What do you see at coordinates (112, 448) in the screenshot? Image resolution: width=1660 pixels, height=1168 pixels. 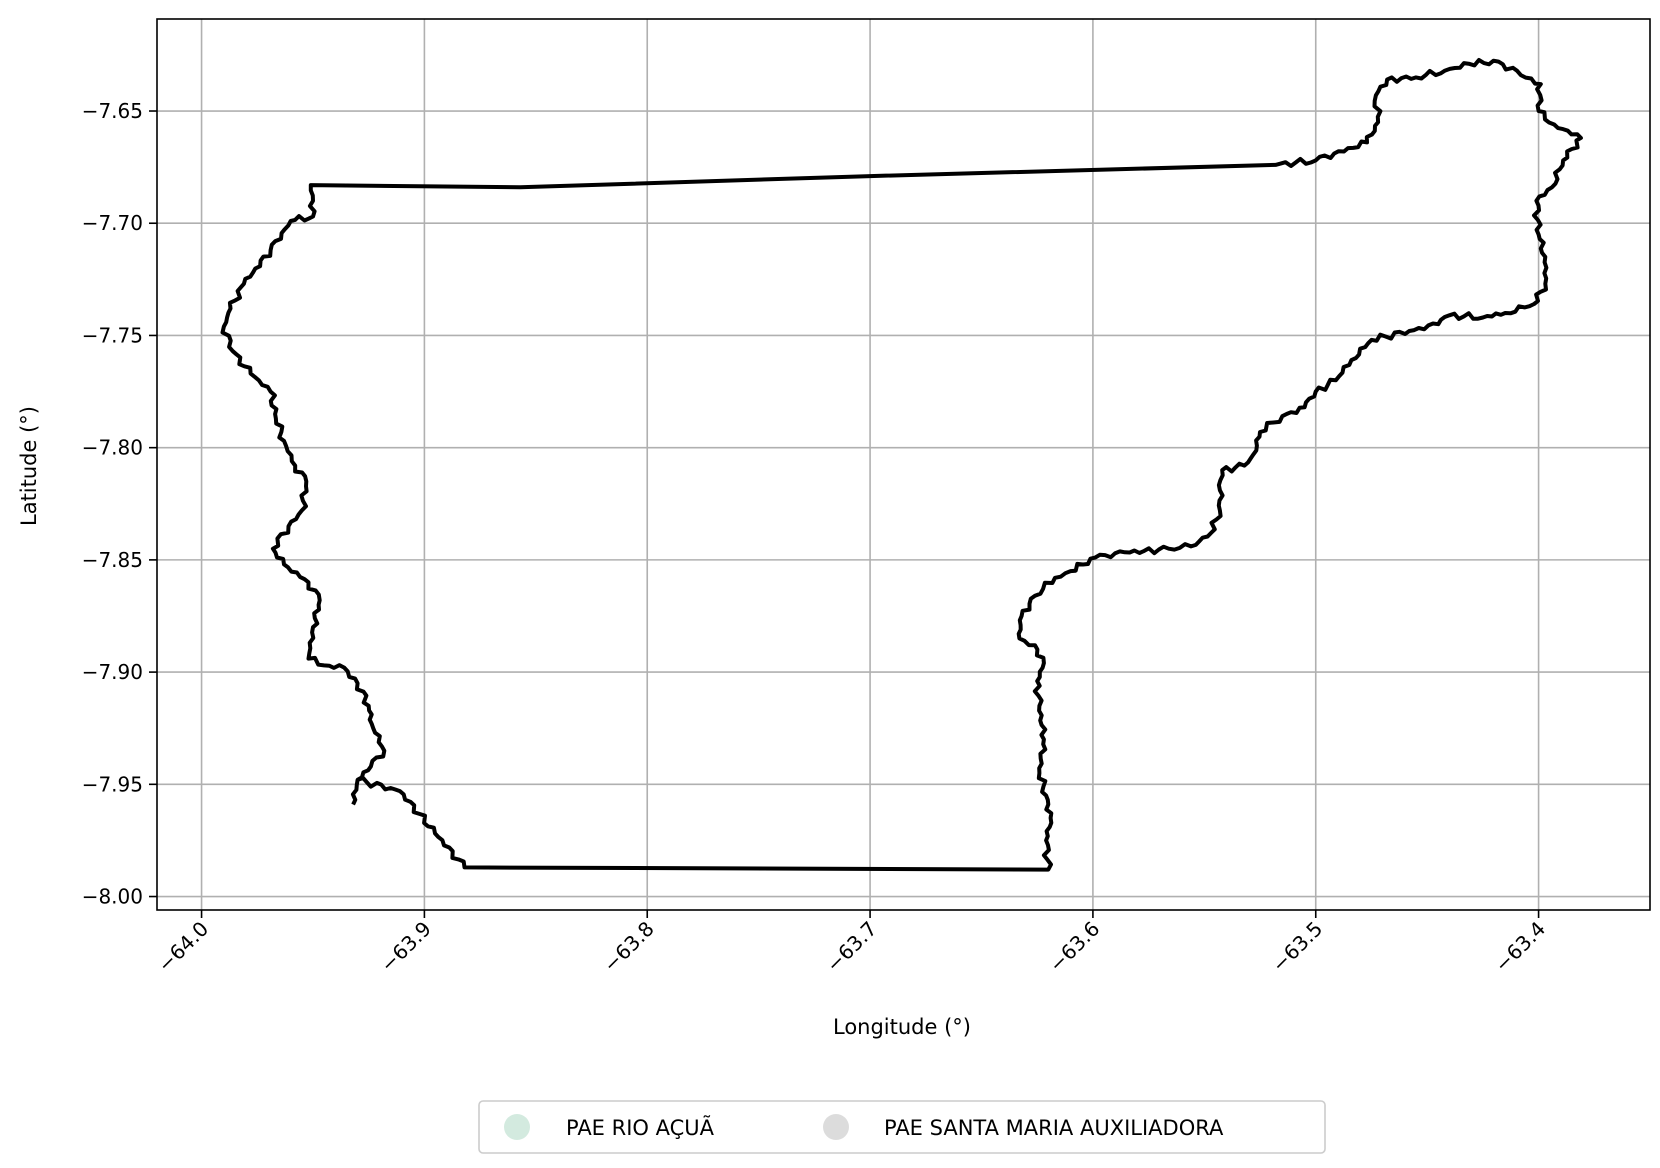 I see `y-tick-label: −7.80` at bounding box center [112, 448].